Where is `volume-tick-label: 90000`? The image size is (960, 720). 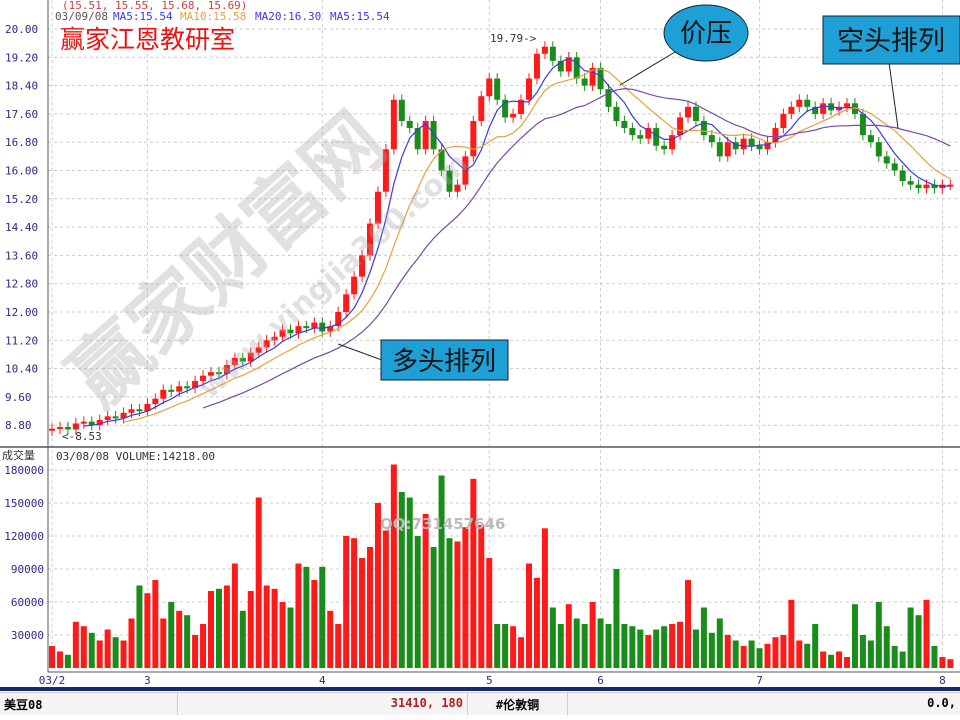
volume-tick-label: 90000 is located at coordinates (27, 569).